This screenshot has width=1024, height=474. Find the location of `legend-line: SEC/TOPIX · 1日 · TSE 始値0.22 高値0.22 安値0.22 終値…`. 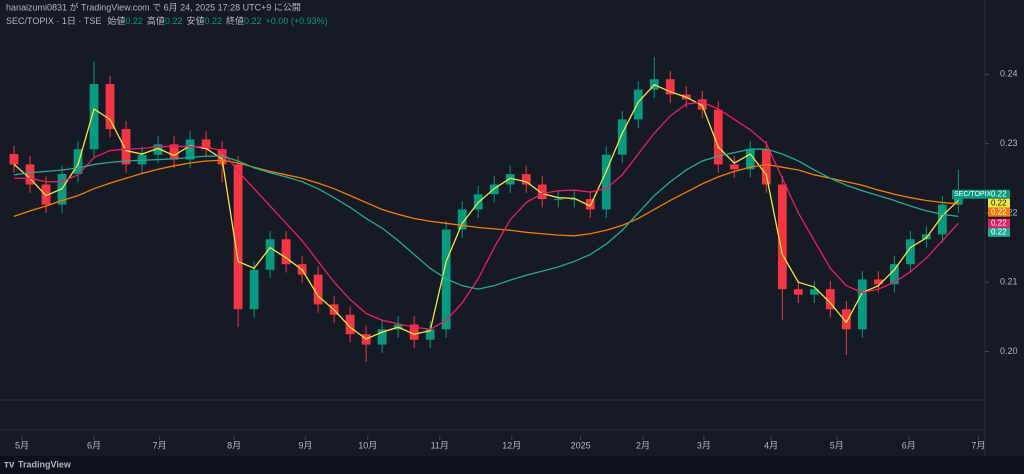

legend-line: SEC/TOPIX · 1日 · TSE 始値0.22 高値0.22 安値0.22 終値… is located at coordinates (167, 20).